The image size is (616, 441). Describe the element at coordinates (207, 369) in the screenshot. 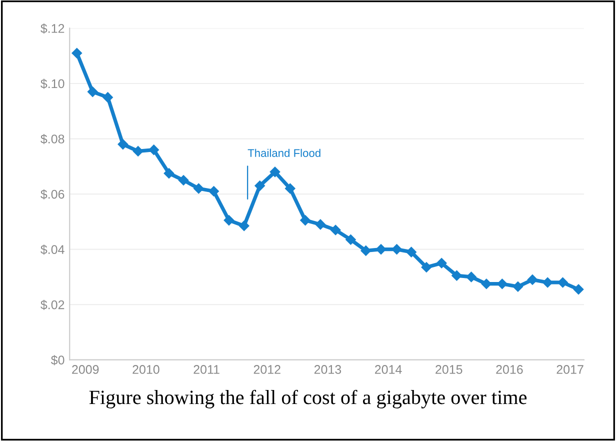

I see `x-tick-label: 2011` at that location.